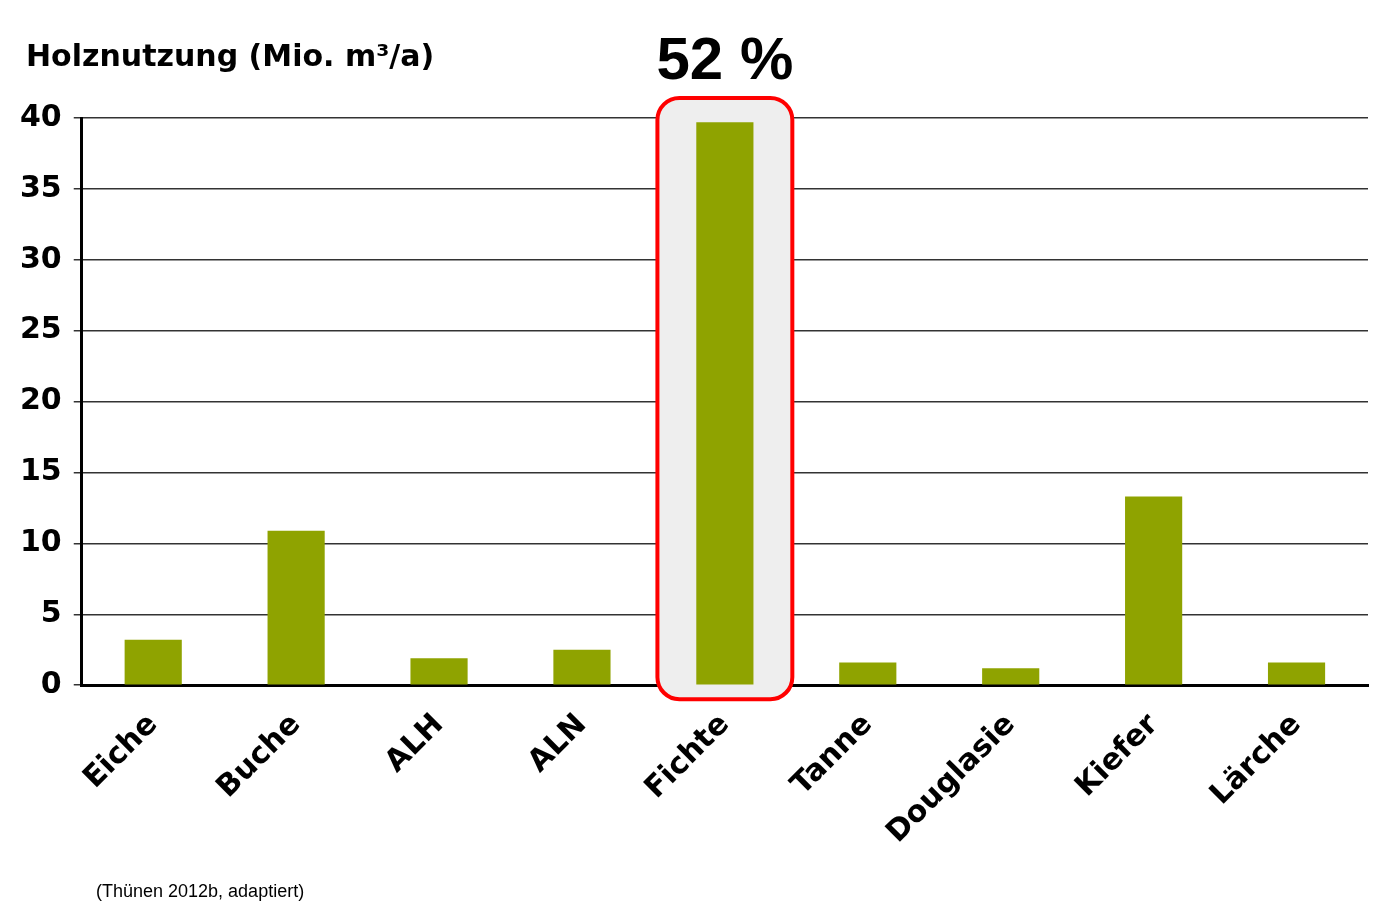 This screenshot has width=1389, height=914. Describe the element at coordinates (41, 115) in the screenshot. I see `y-tick-label: 40` at that location.